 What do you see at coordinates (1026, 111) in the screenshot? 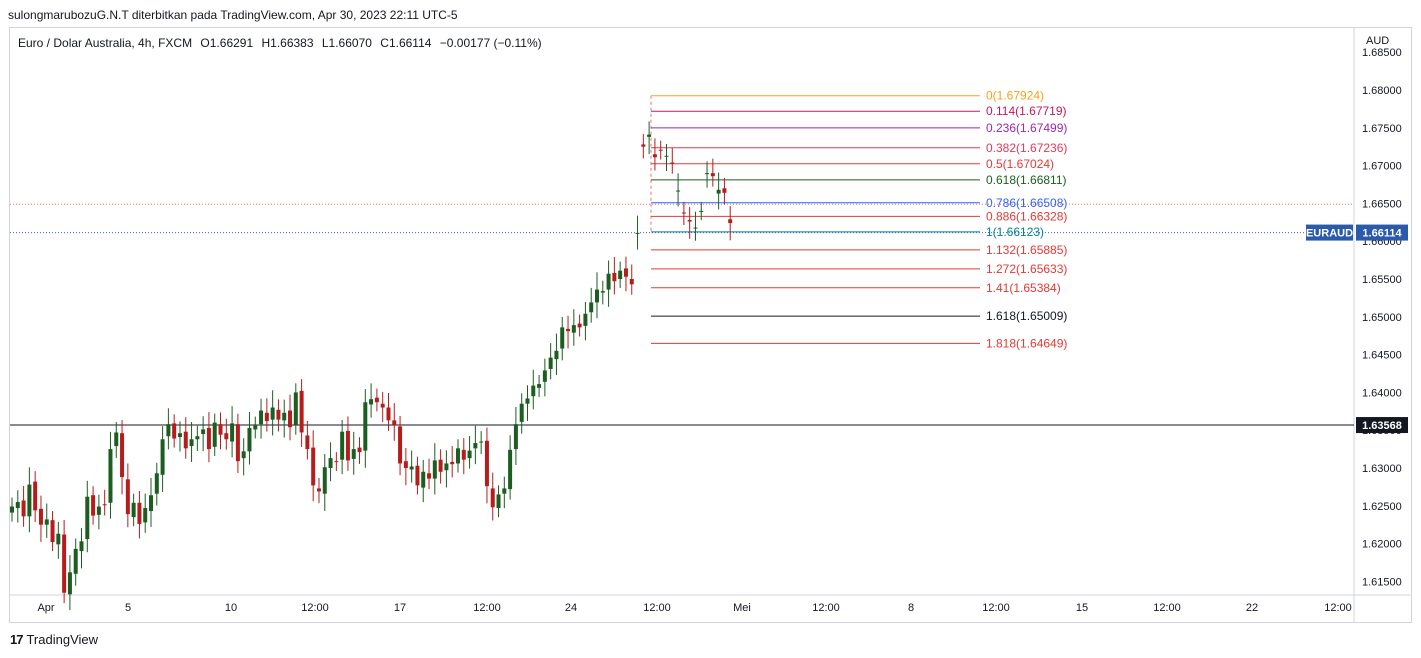
I see `fib-level-label: 0.114(1.67719)` at bounding box center [1026, 111].